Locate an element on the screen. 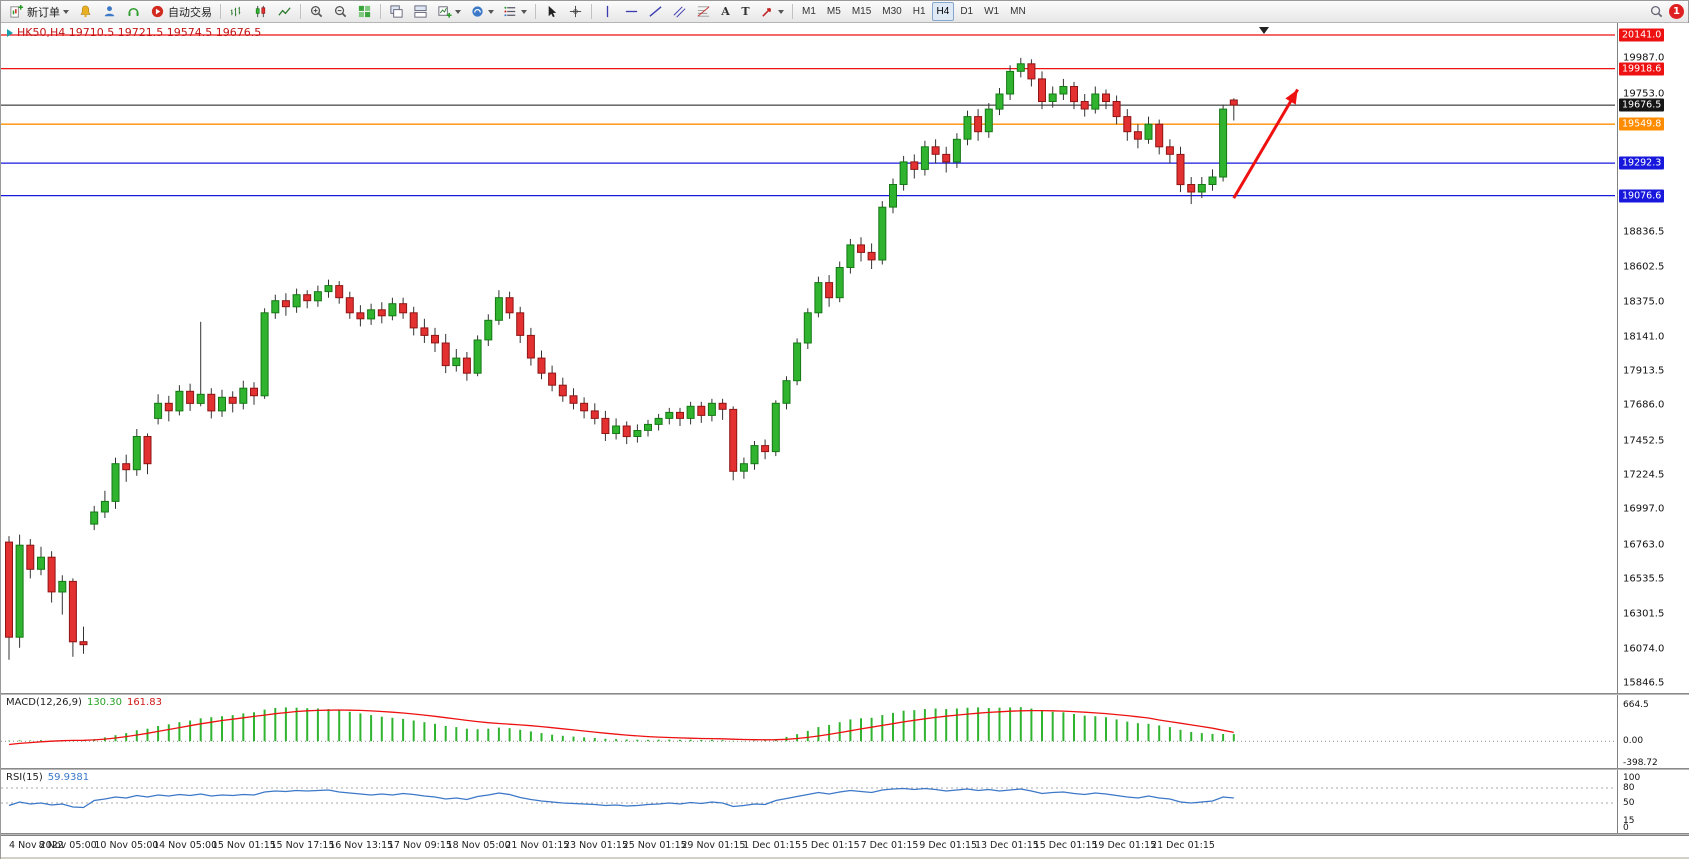 The height and width of the screenshot is (859, 1689). text-tool-button: A is located at coordinates (725, 11).